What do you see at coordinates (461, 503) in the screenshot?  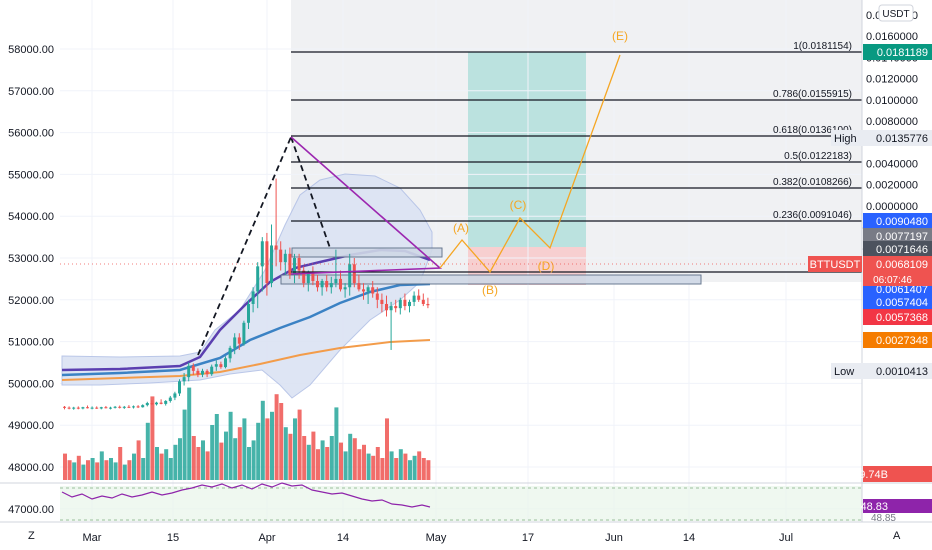 I see `oscillator-band` at bounding box center [461, 503].